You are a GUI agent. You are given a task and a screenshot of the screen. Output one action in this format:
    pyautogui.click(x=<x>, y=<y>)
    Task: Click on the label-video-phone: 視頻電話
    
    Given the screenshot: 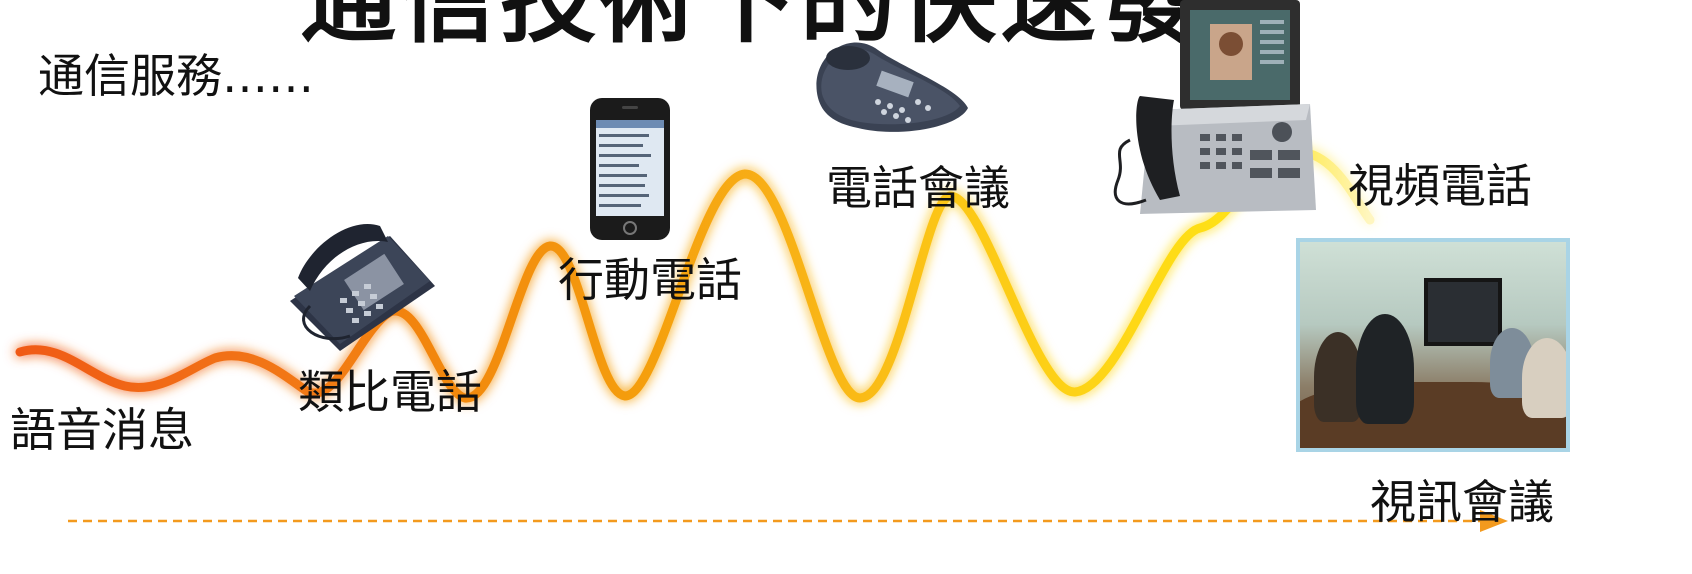 What is the action you would take?
    pyautogui.click(x=1440, y=186)
    